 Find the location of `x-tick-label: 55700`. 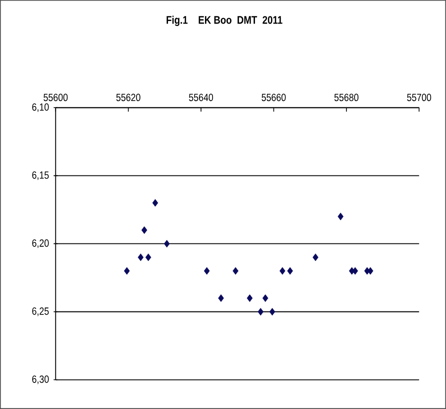

x-tick-label: 55700 is located at coordinates (419, 98).